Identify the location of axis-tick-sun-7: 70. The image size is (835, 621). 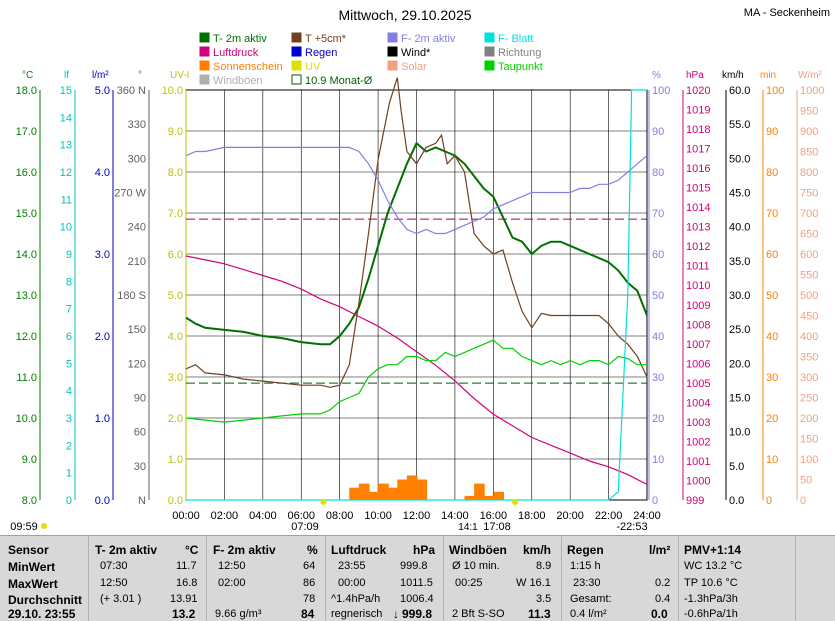
(772, 214).